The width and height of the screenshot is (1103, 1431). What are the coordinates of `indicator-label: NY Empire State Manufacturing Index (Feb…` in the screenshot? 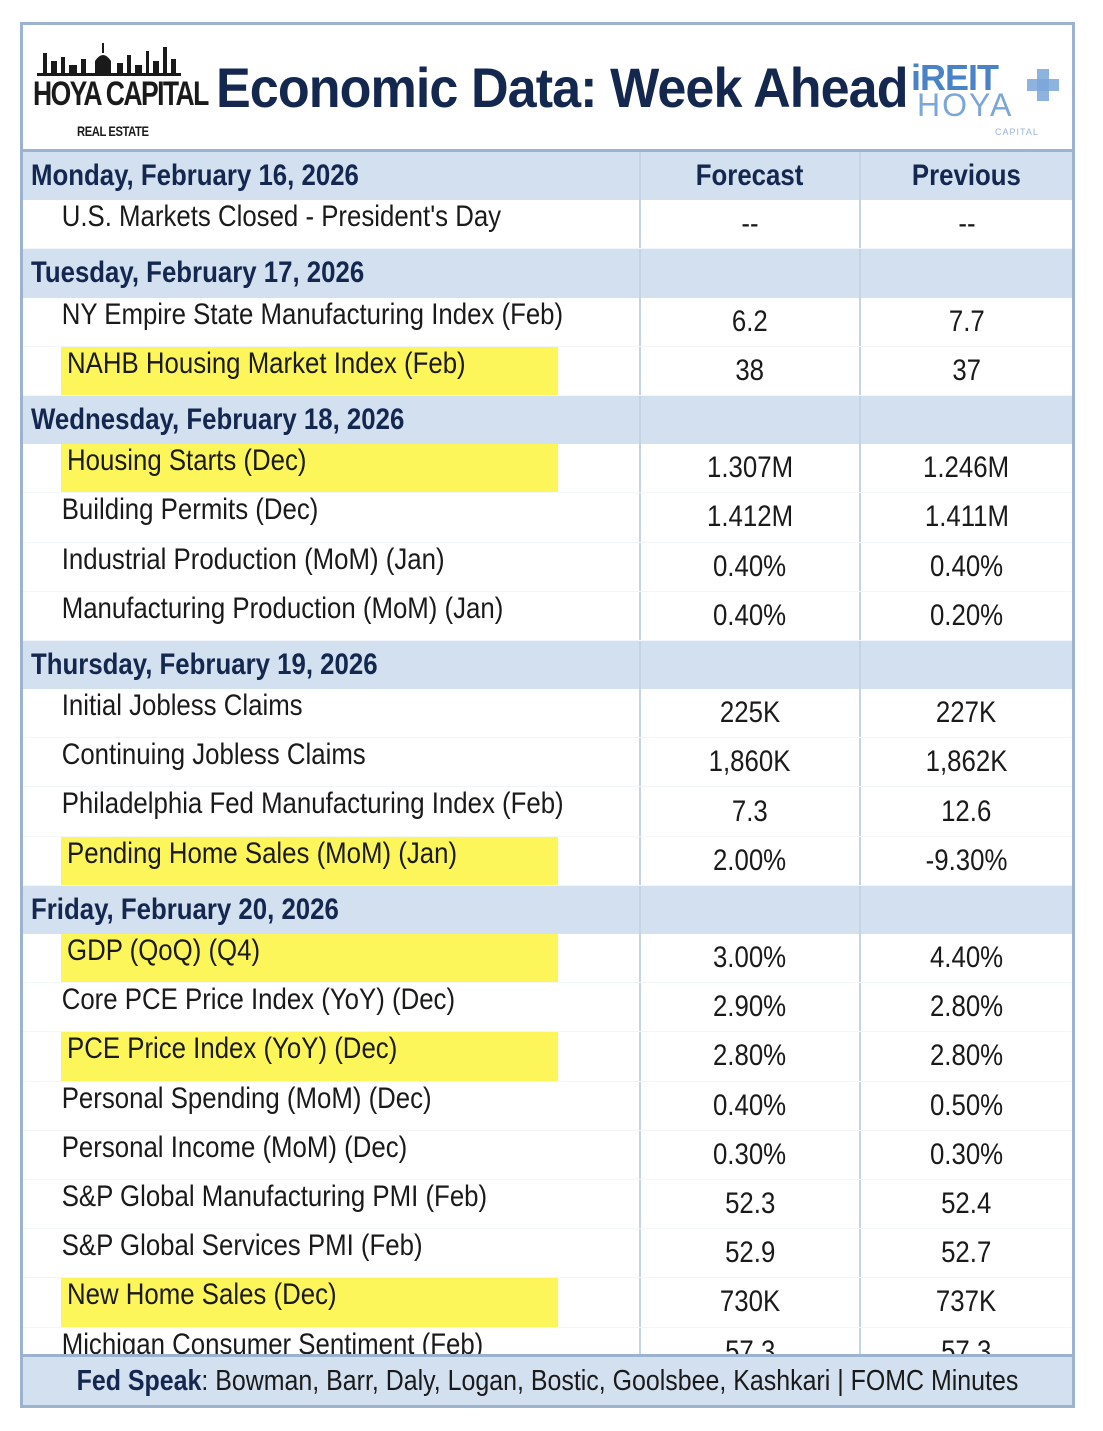 It's located at (312, 314).